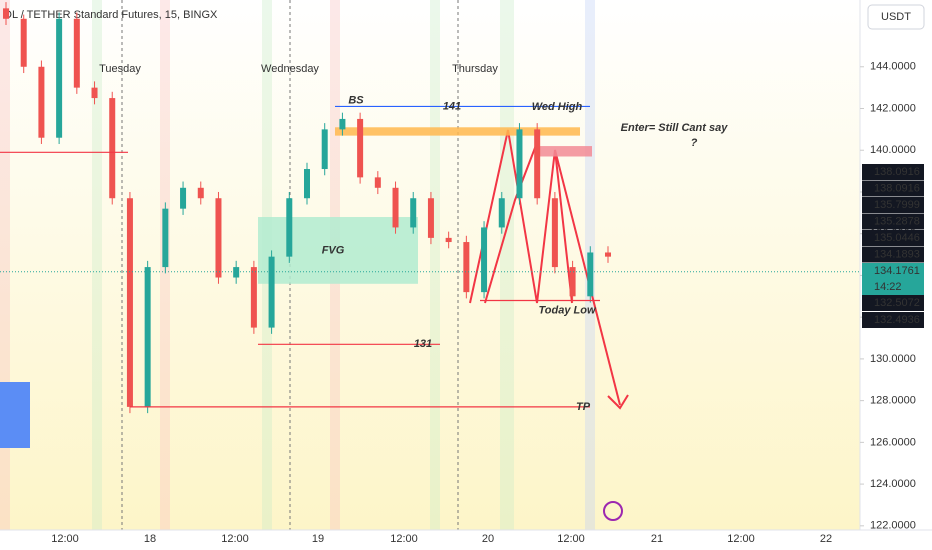  What do you see at coordinates (897, 238) in the screenshot?
I see `price-tag: 135.0446` at bounding box center [897, 238].